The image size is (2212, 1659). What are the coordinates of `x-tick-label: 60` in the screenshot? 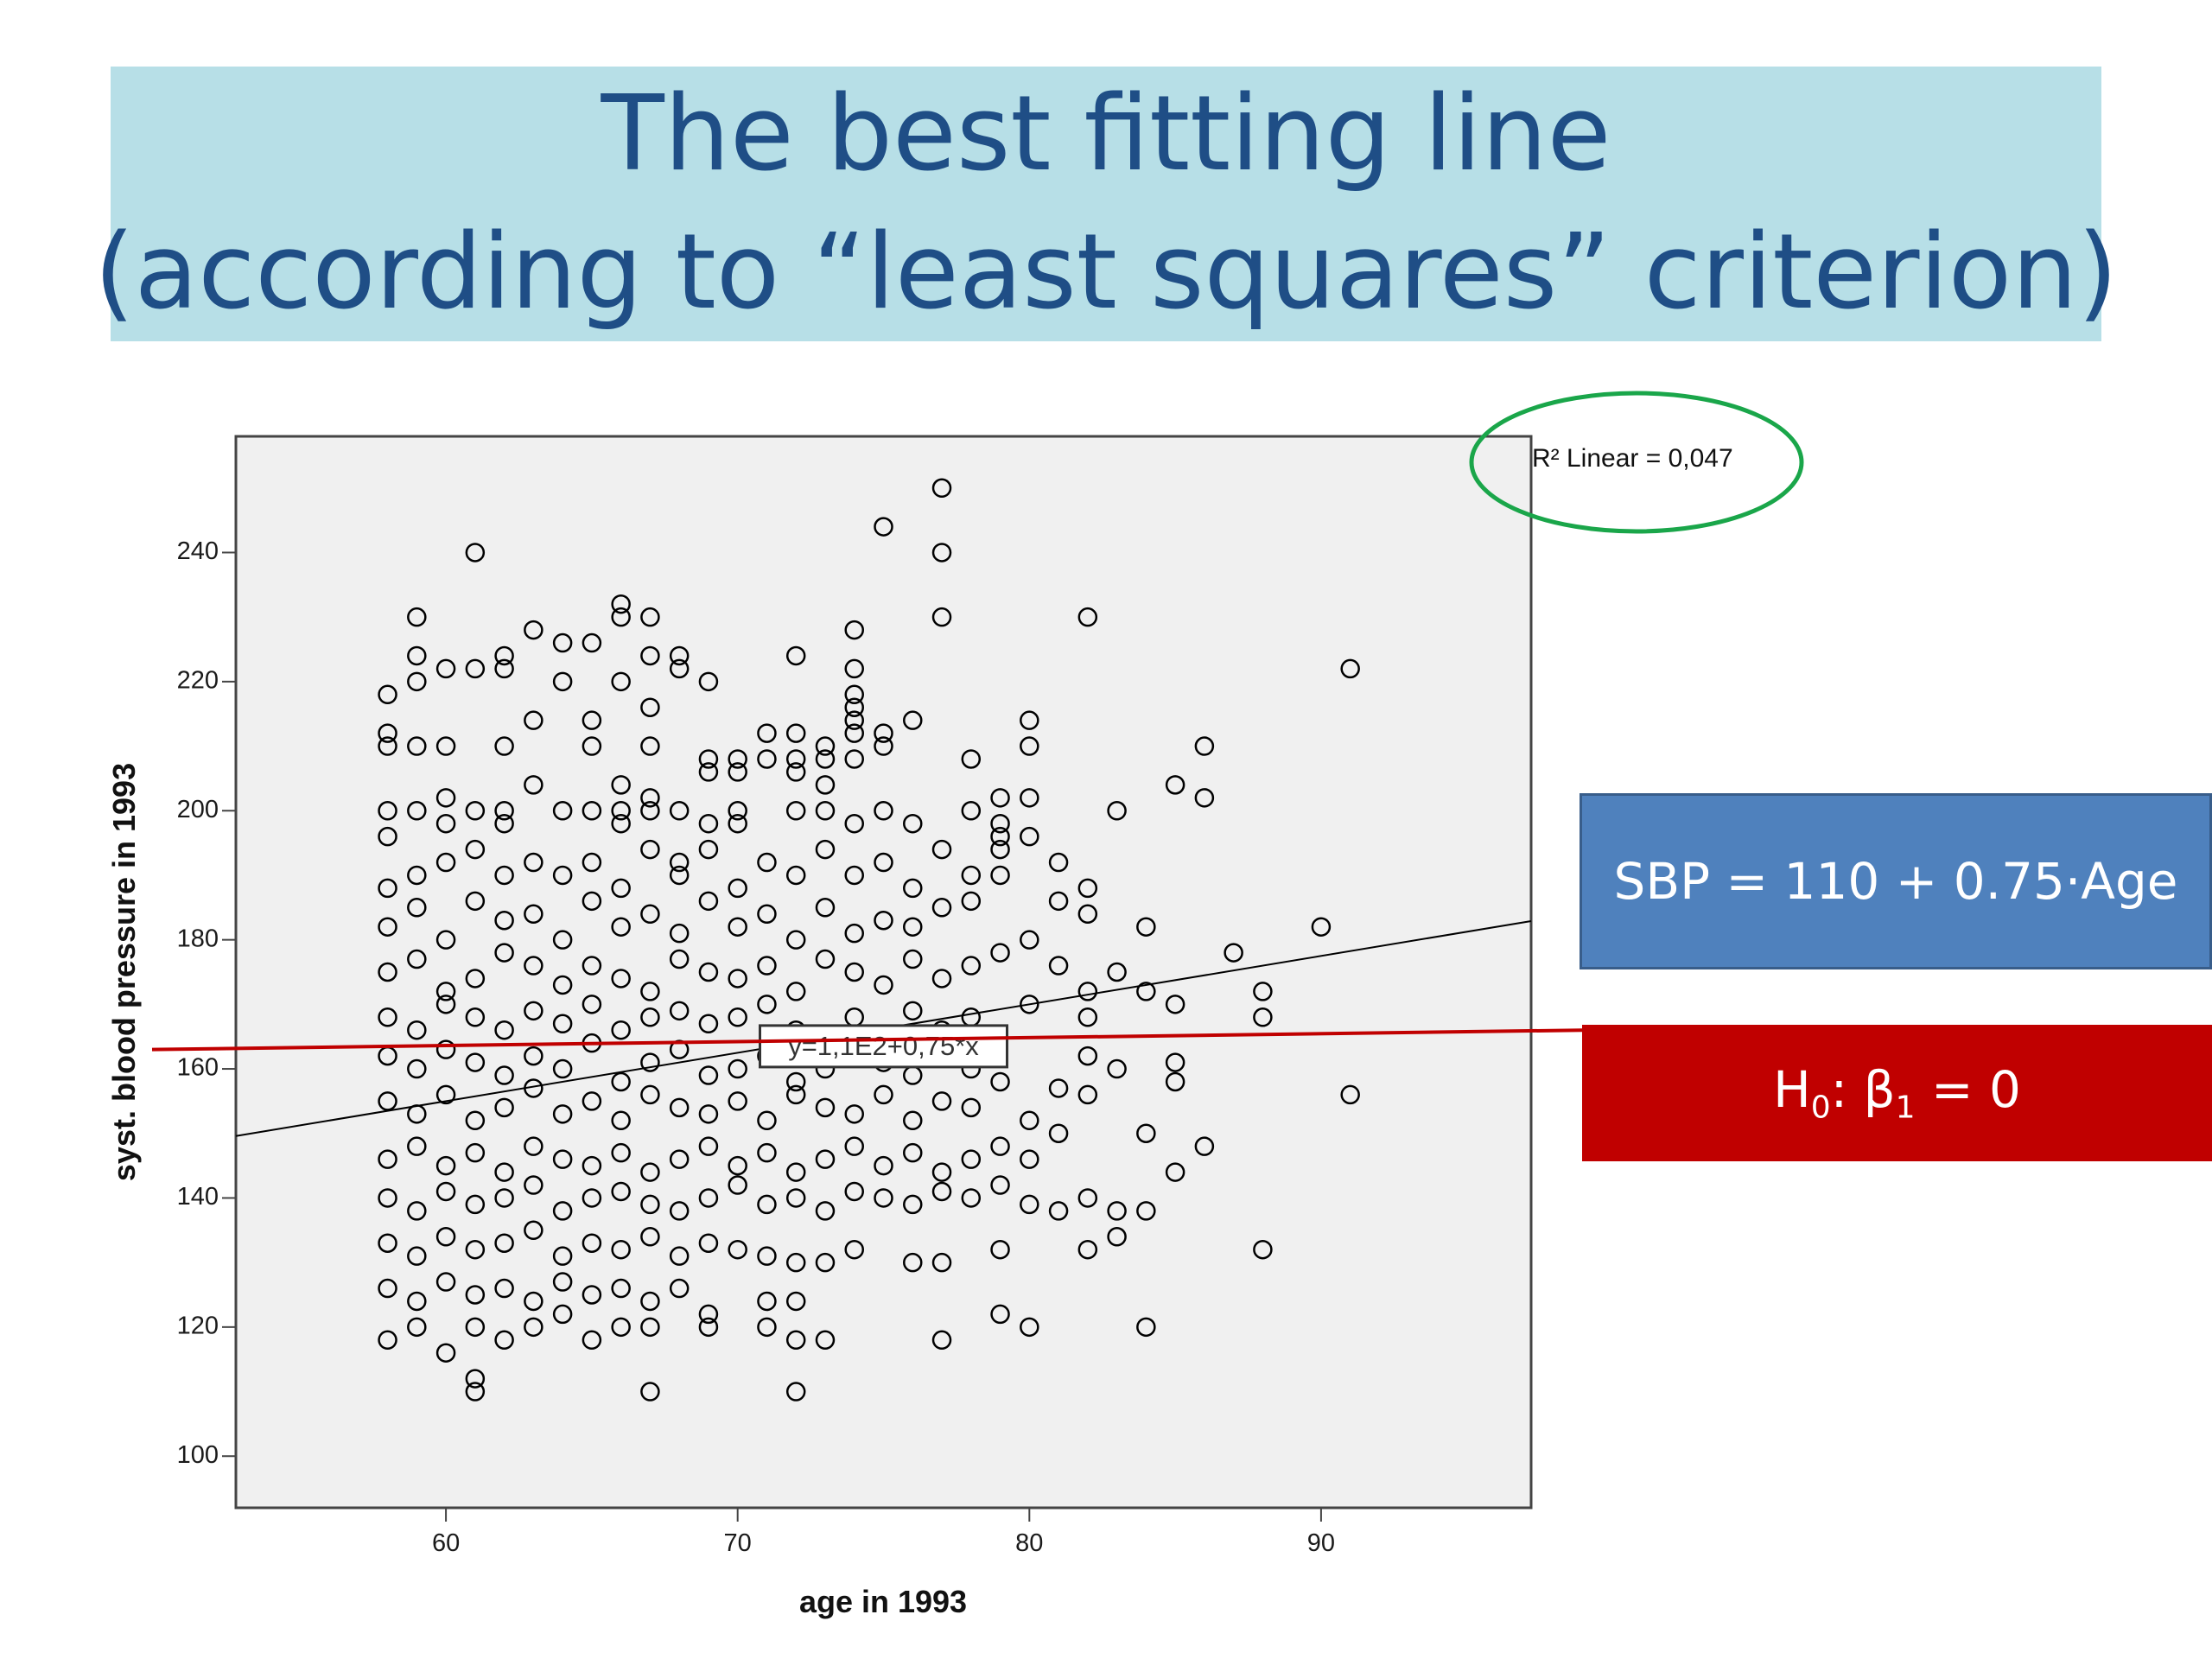 It's located at (446, 1543).